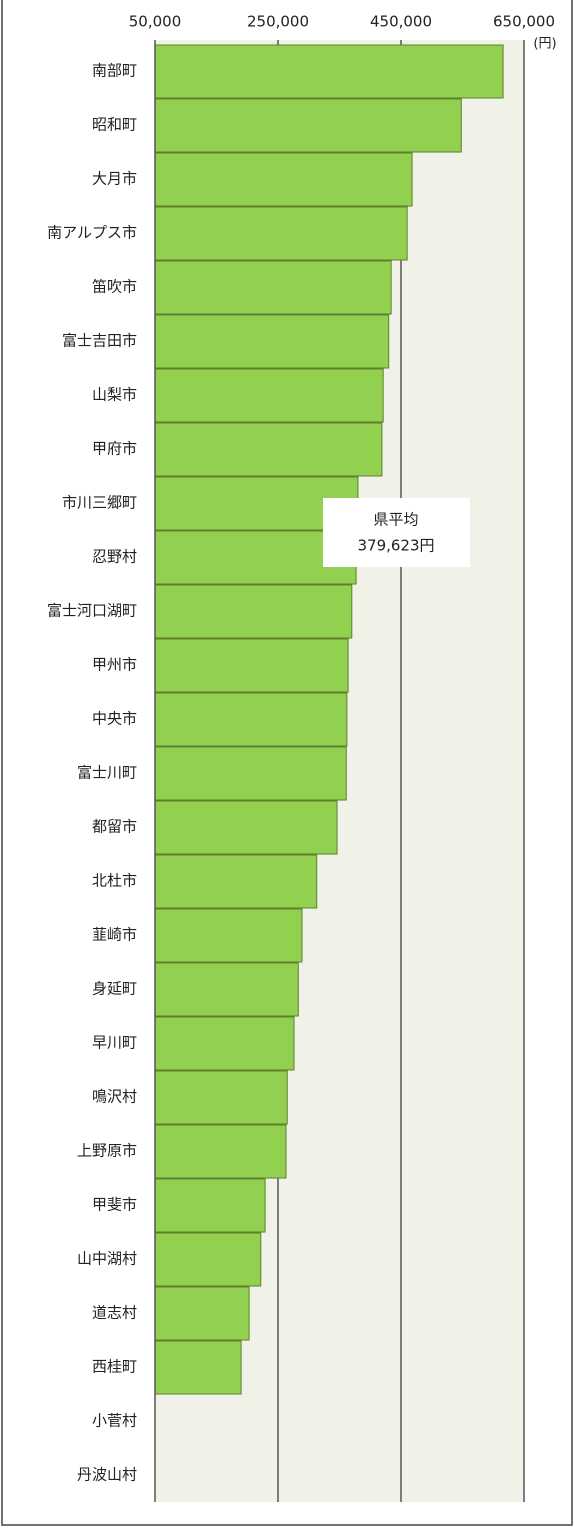 The width and height of the screenshot is (574, 1532). What do you see at coordinates (92, 233) in the screenshot?
I see `y-tick-label: 南アルプス市` at bounding box center [92, 233].